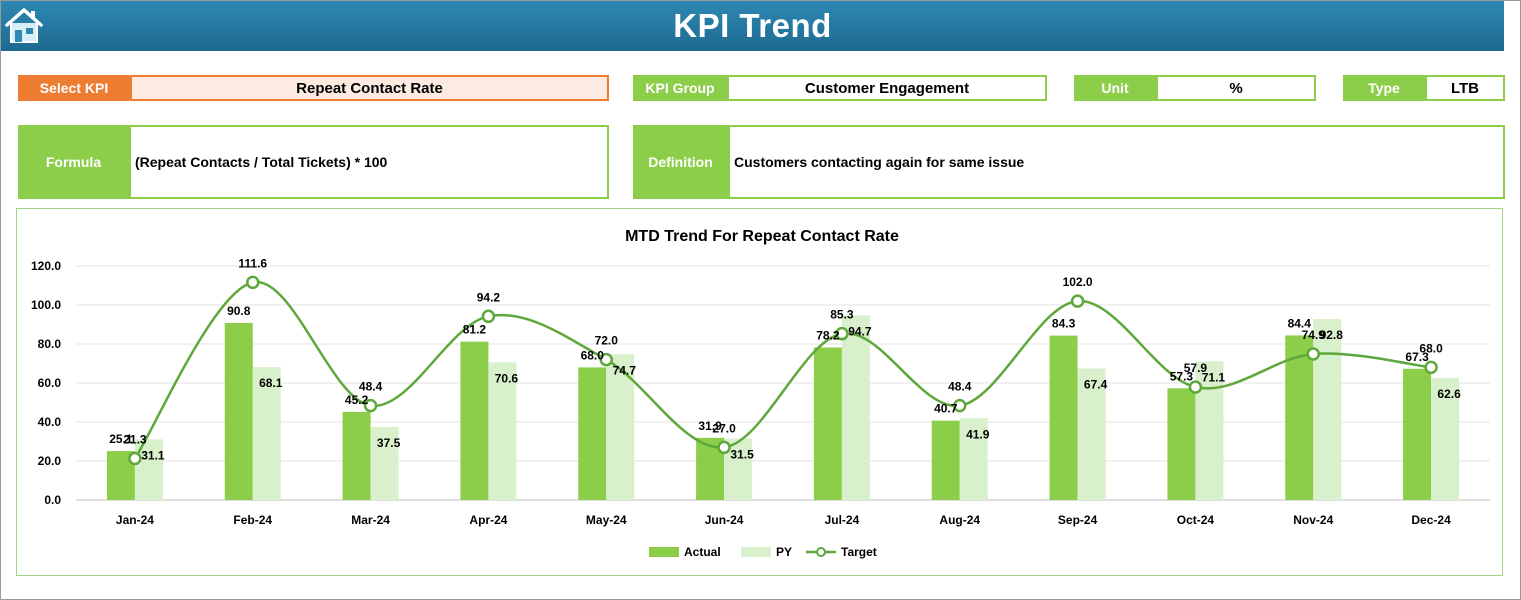 Image resolution: width=1521 pixels, height=600 pixels. What do you see at coordinates (1465, 88) in the screenshot?
I see `type-value: LTB` at bounding box center [1465, 88].